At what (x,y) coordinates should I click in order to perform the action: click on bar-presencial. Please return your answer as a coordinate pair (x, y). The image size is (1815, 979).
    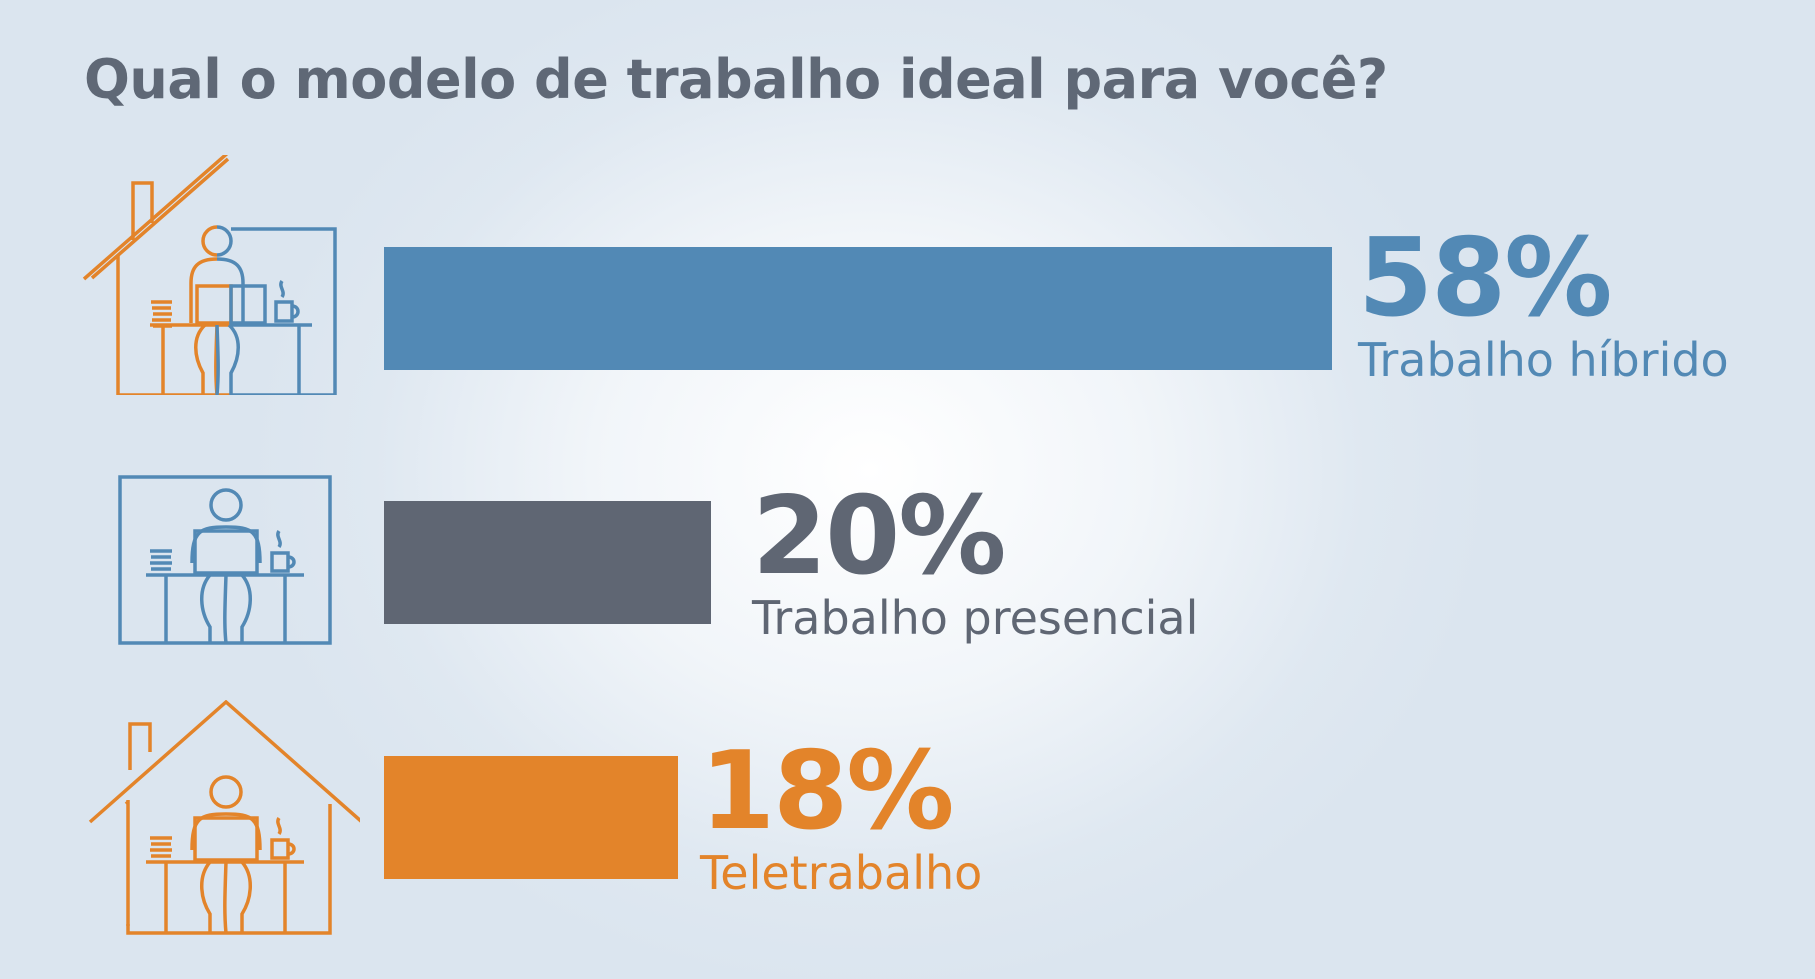
    Looking at the image, I should click on (547, 562).